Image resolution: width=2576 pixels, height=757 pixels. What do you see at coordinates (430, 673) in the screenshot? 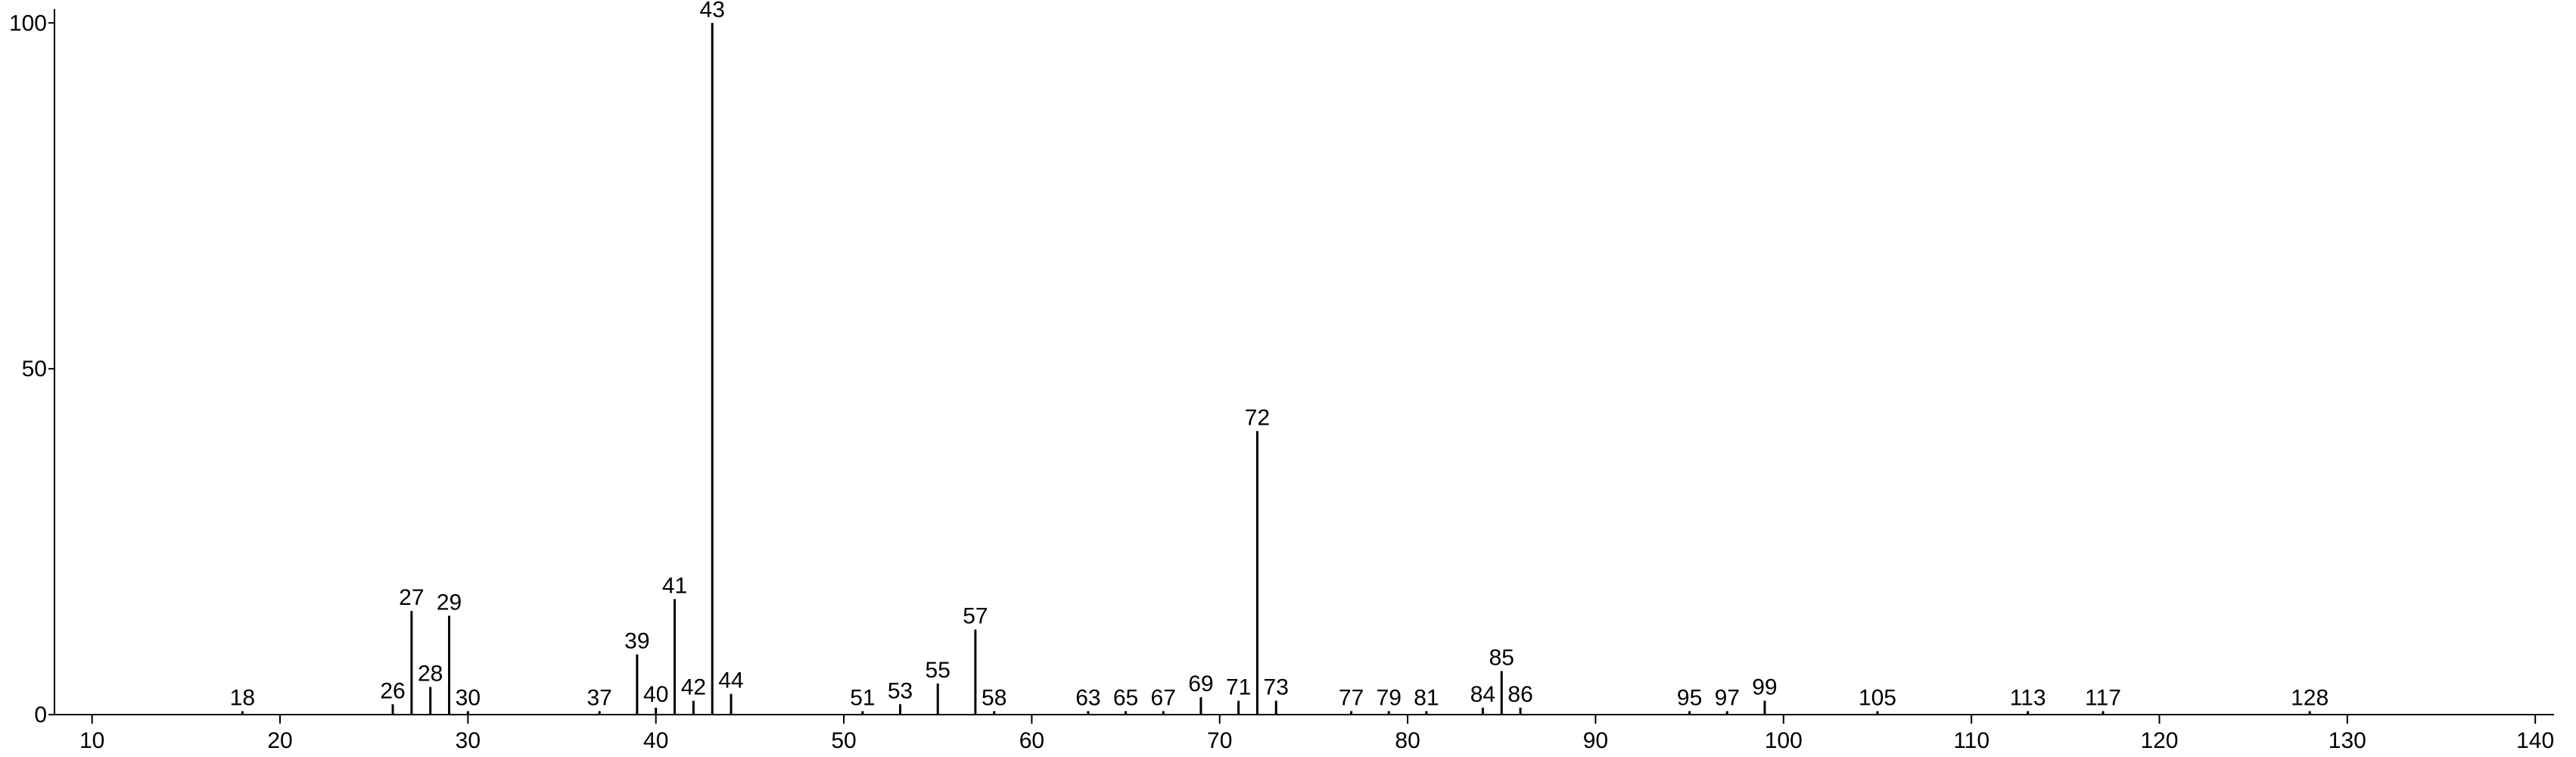
I see `peak-label: 28` at bounding box center [430, 673].